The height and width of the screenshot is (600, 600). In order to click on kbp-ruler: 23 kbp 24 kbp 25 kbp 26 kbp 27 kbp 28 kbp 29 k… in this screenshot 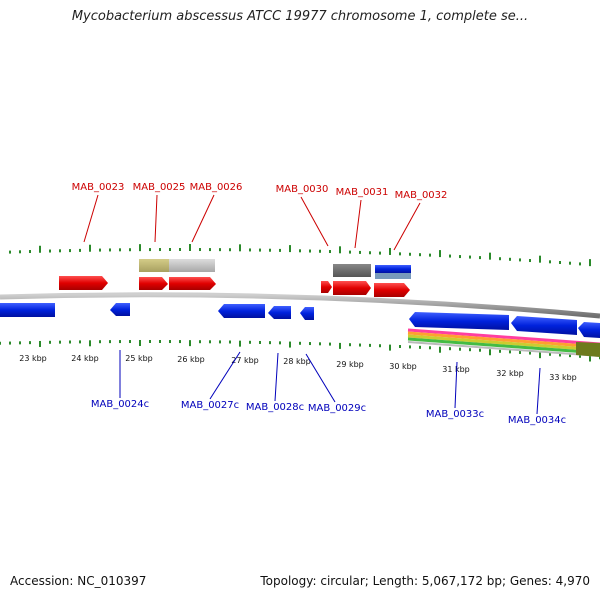, I will do `click(298, 368)`.